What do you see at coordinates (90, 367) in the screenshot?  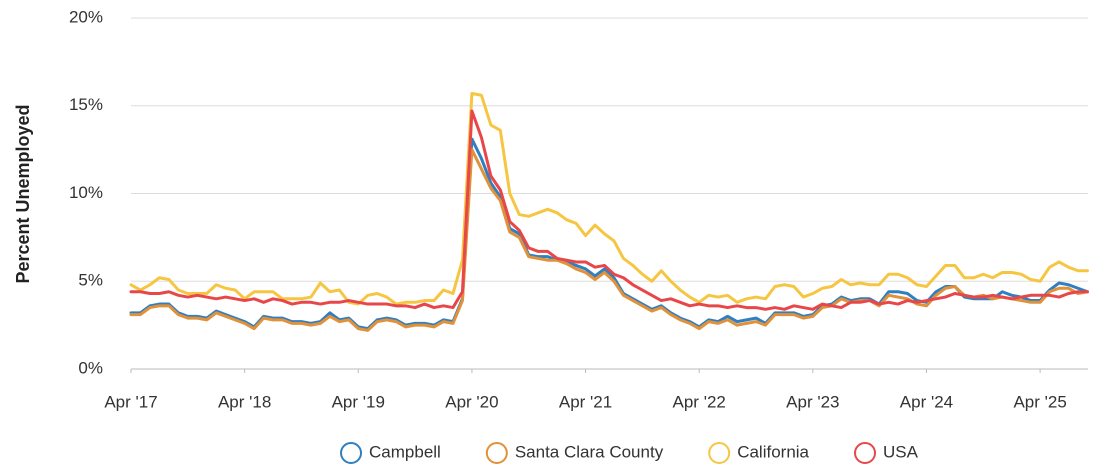 I see `y-tick-label: 0%` at bounding box center [90, 367].